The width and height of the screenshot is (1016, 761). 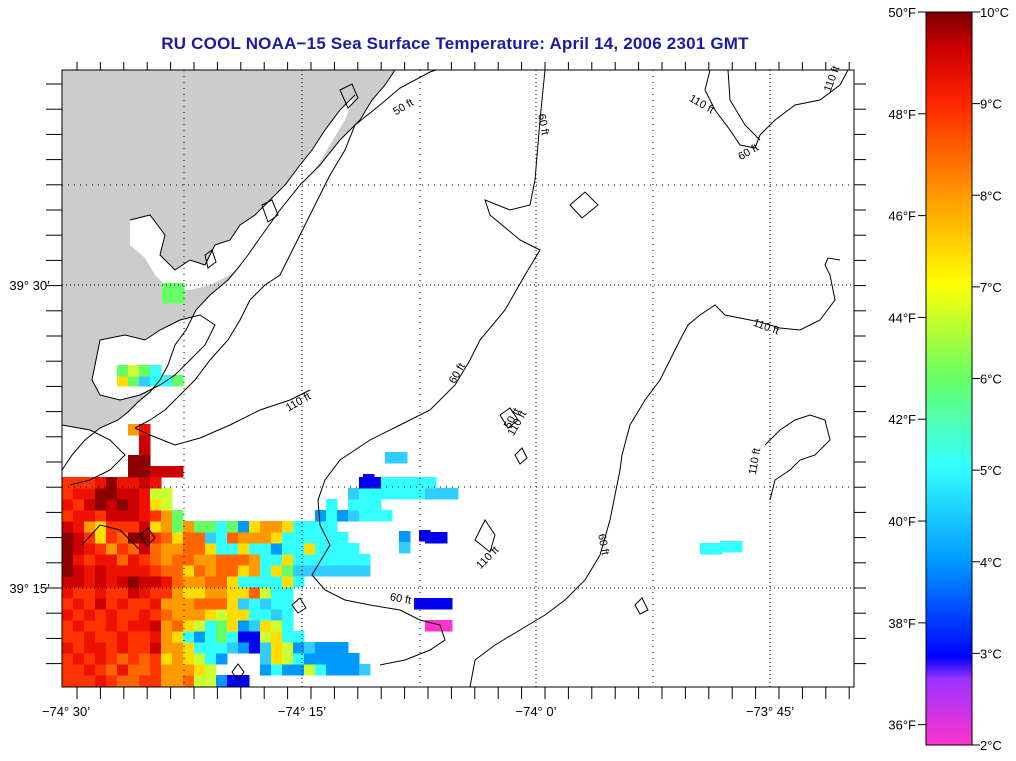 What do you see at coordinates (991, 562) in the screenshot?
I see `colorbar-c-label: 4°C` at bounding box center [991, 562].